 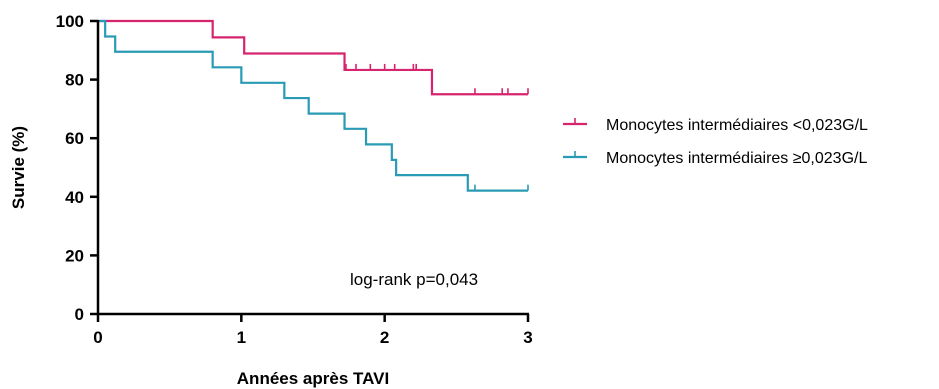 What do you see at coordinates (70, 21) in the screenshot?
I see `y-tick-label-100: 100` at bounding box center [70, 21].